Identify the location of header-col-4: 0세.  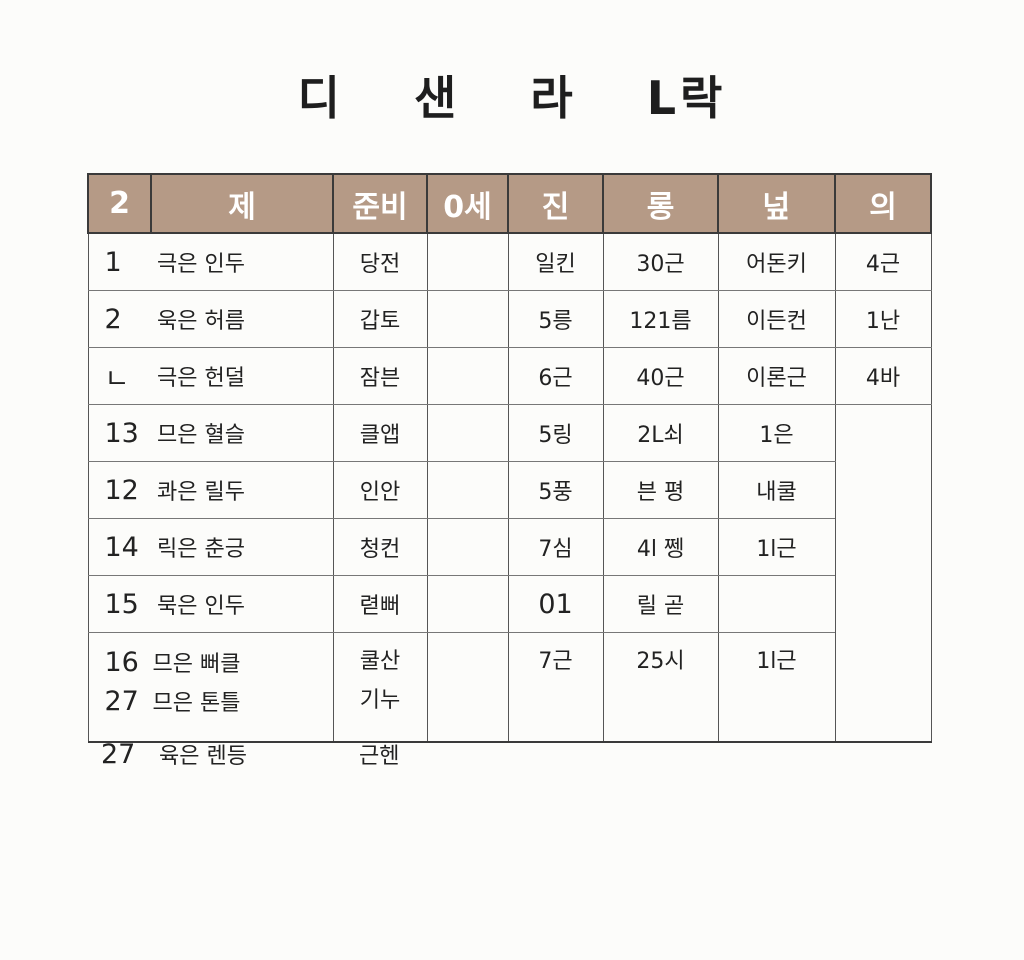
(467, 203).